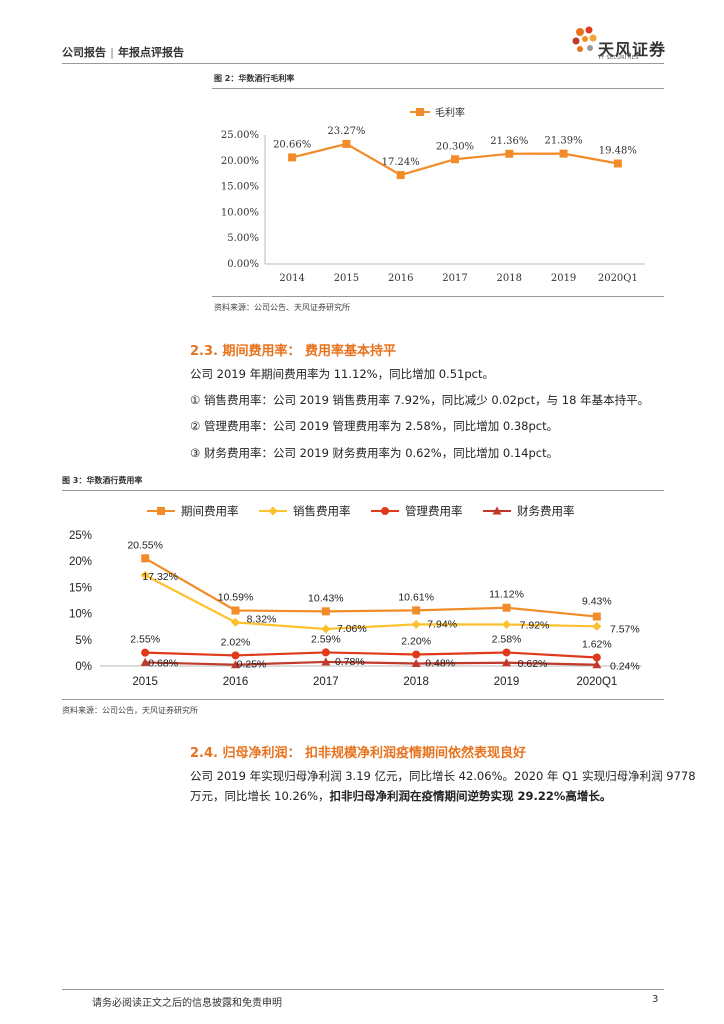 The image size is (724, 1024). I want to click on data-label: 21.36%, so click(509, 141).